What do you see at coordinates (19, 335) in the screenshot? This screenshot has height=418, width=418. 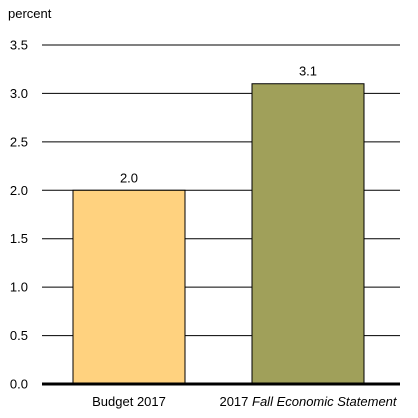 I see `y-tick-label: 0.5` at bounding box center [19, 335].